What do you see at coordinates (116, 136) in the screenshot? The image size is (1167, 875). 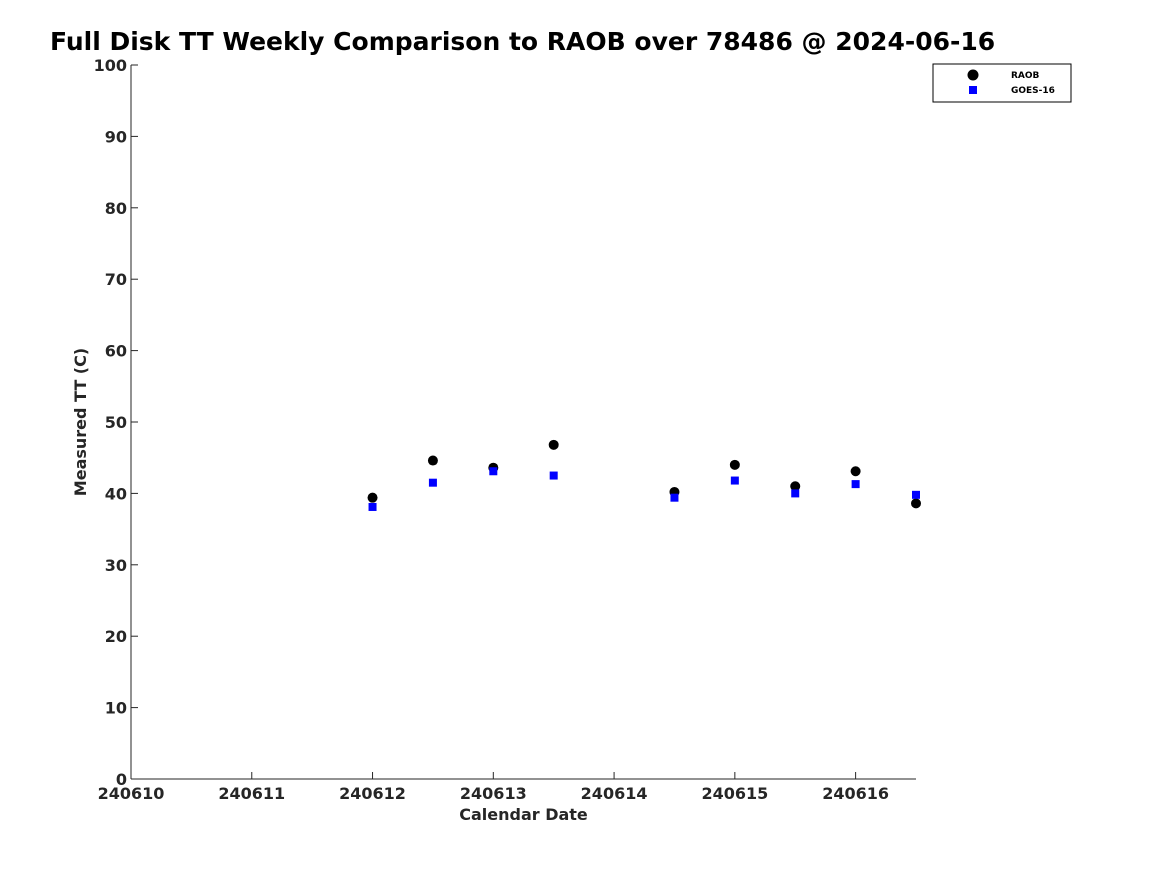 I see `y-tick-label: 90` at bounding box center [116, 136].